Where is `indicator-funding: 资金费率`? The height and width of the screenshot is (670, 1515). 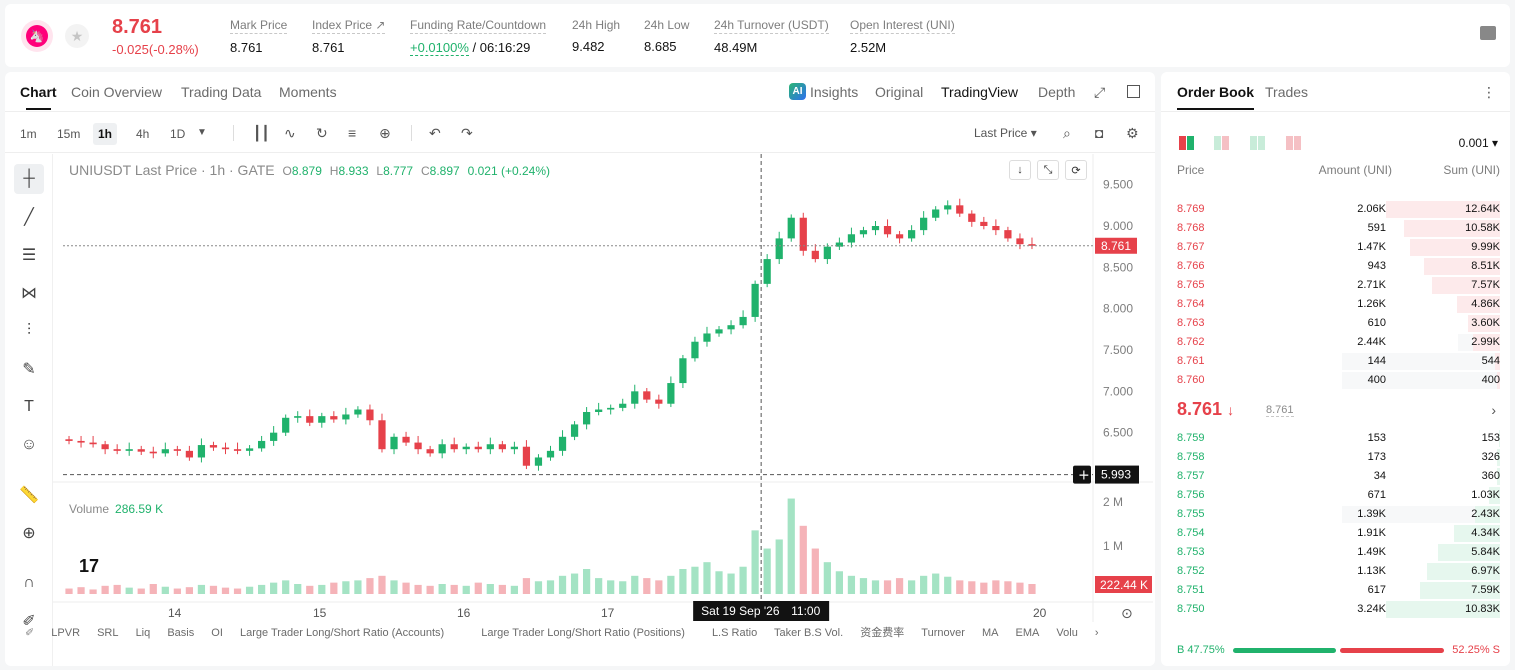
indicator-funding: 资金费率 is located at coordinates (882, 633).